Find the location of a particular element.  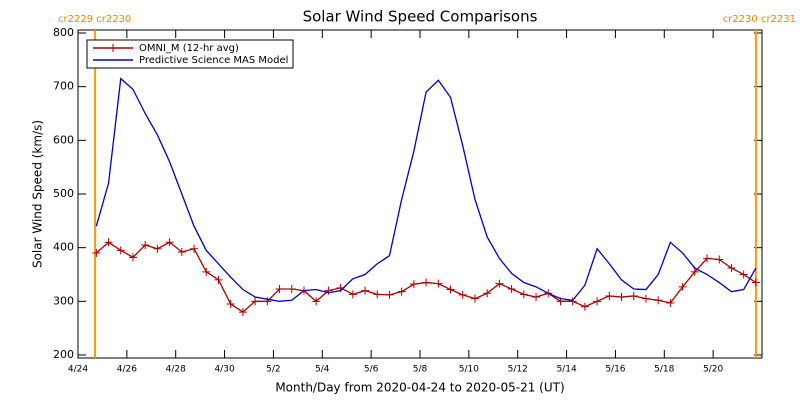

y-tick-label: 400 is located at coordinates (63, 247).